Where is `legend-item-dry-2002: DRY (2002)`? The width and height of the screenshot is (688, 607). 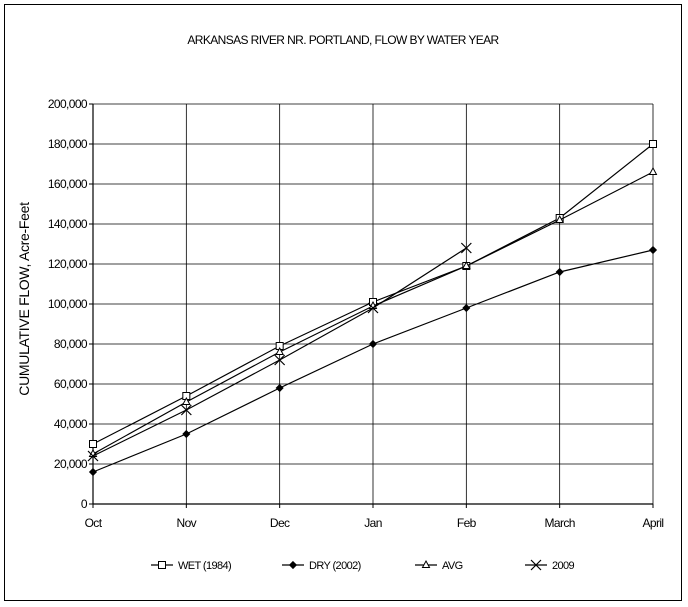 legend-item-dry-2002: DRY (2002) is located at coordinates (321, 566).